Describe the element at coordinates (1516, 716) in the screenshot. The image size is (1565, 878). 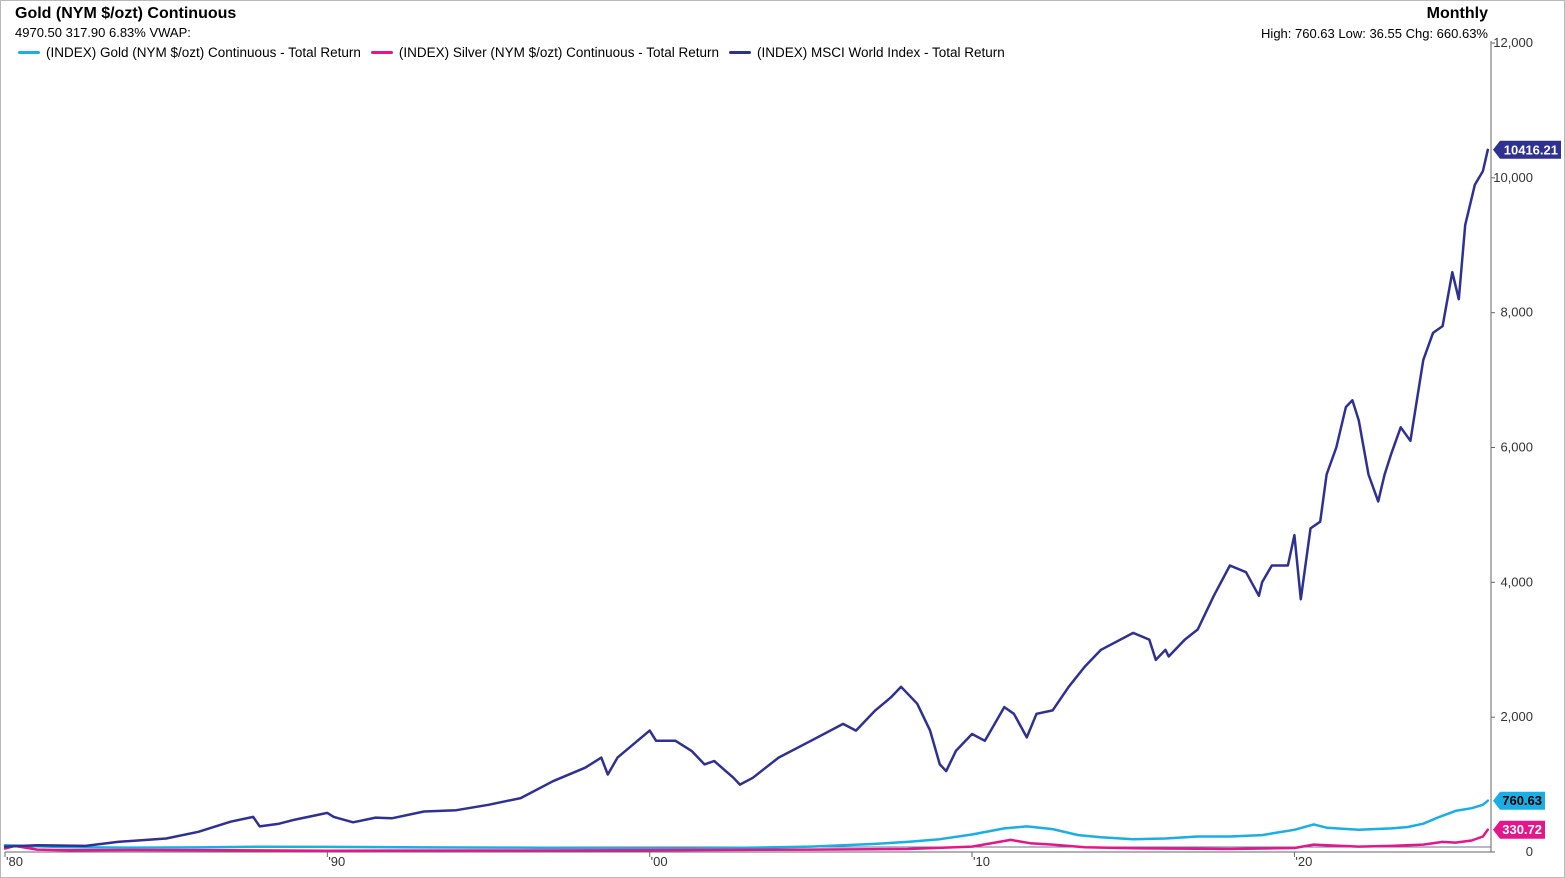
I see `y-tick-label: 2,000` at that location.